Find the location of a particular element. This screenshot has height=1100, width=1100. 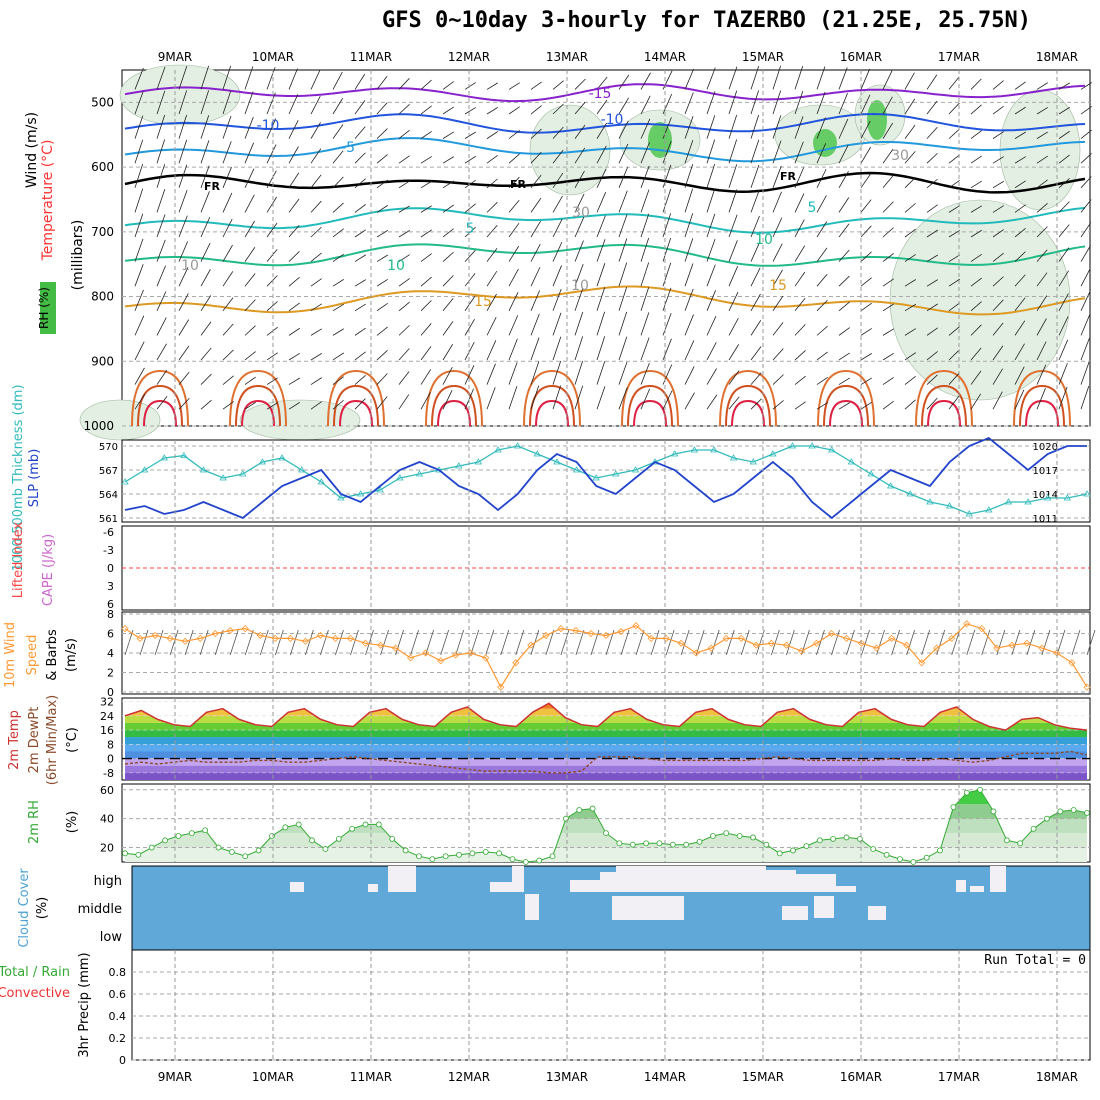

contour-label: 30 is located at coordinates (900, 156).